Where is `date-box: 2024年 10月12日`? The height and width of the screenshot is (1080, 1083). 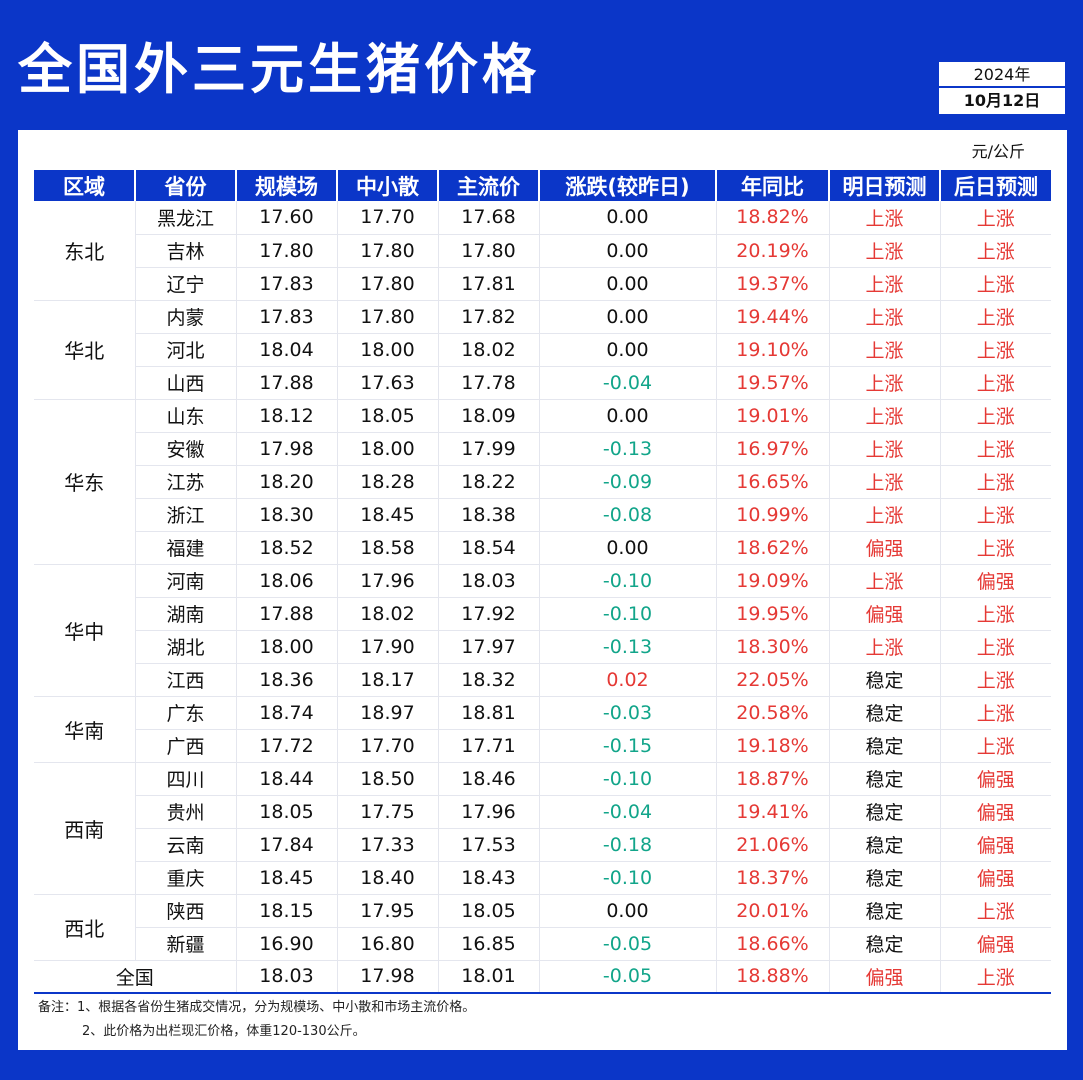 date-box: 2024年 10月12日 is located at coordinates (1002, 88).